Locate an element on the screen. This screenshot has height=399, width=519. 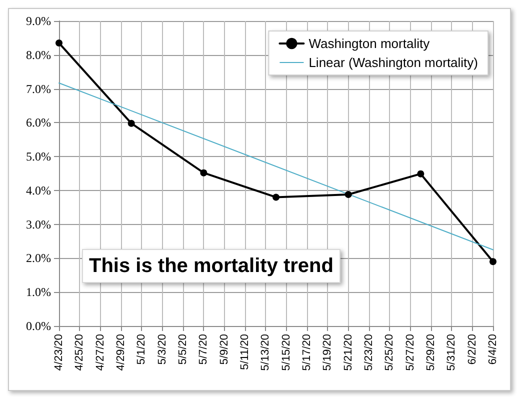
y-tick-label: 6.0% is located at coordinates (38, 123).